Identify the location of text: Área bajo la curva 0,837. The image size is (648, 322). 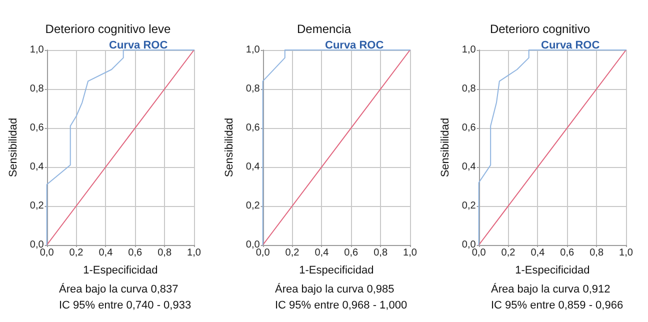
(118, 289).